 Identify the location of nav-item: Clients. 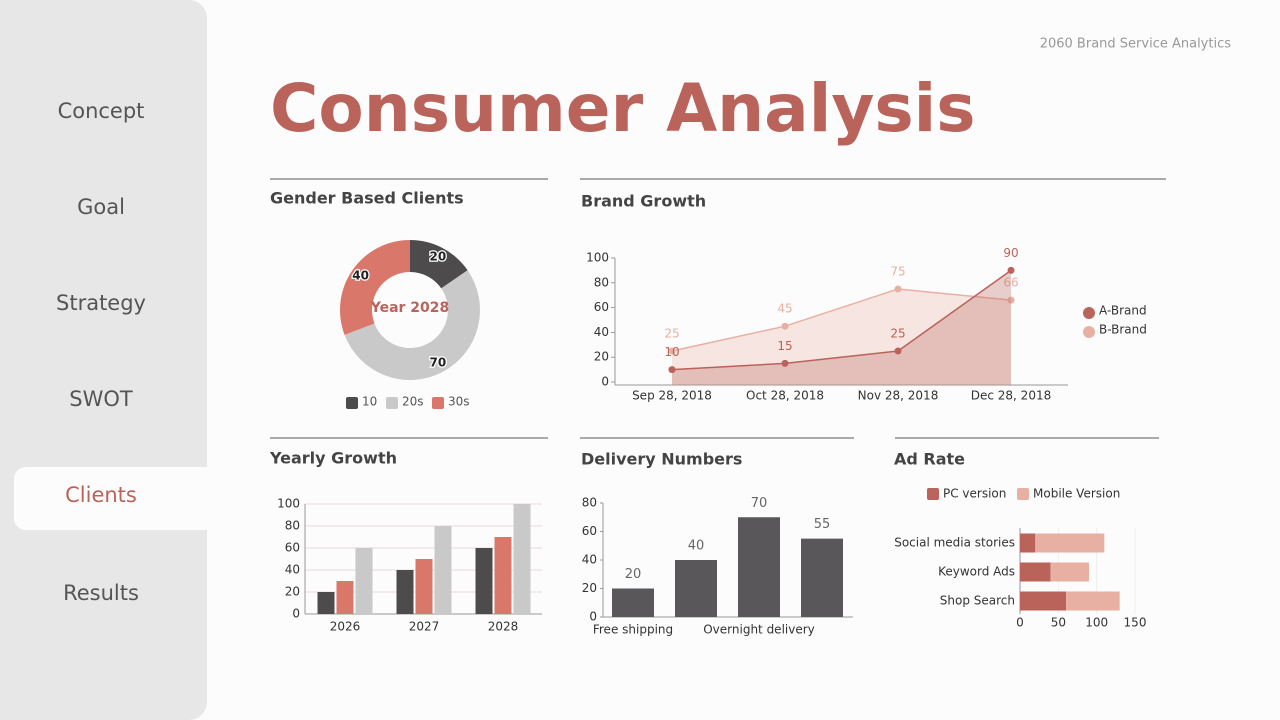
(101, 495).